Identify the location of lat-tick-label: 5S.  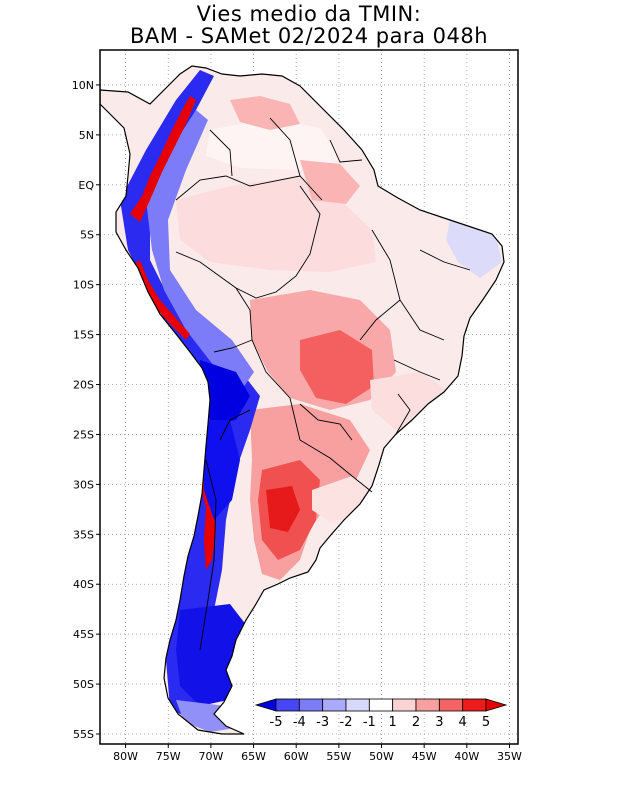
(87, 235).